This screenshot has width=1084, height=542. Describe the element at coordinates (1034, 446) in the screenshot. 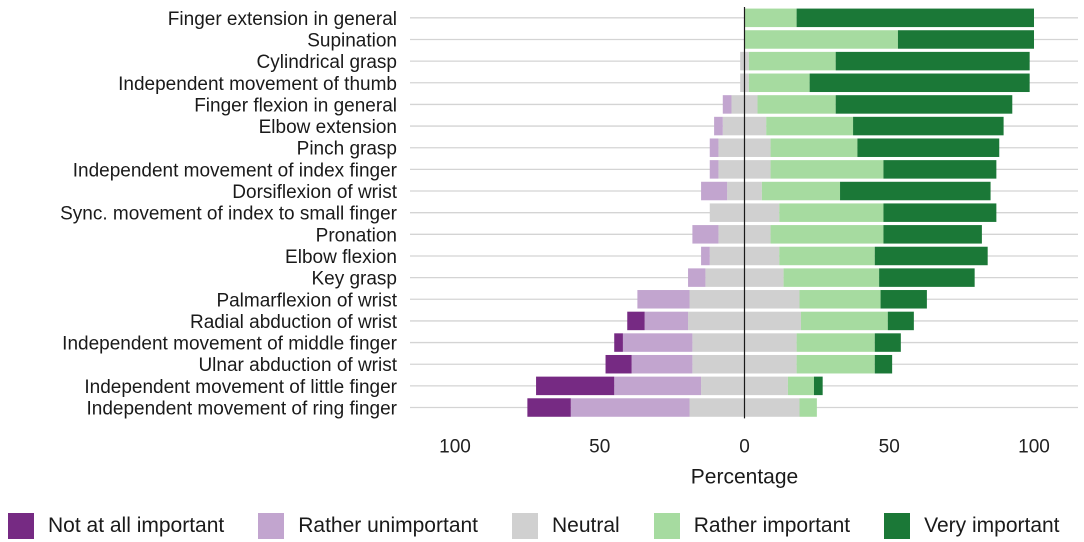

I see `x-tick-label: 100` at that location.